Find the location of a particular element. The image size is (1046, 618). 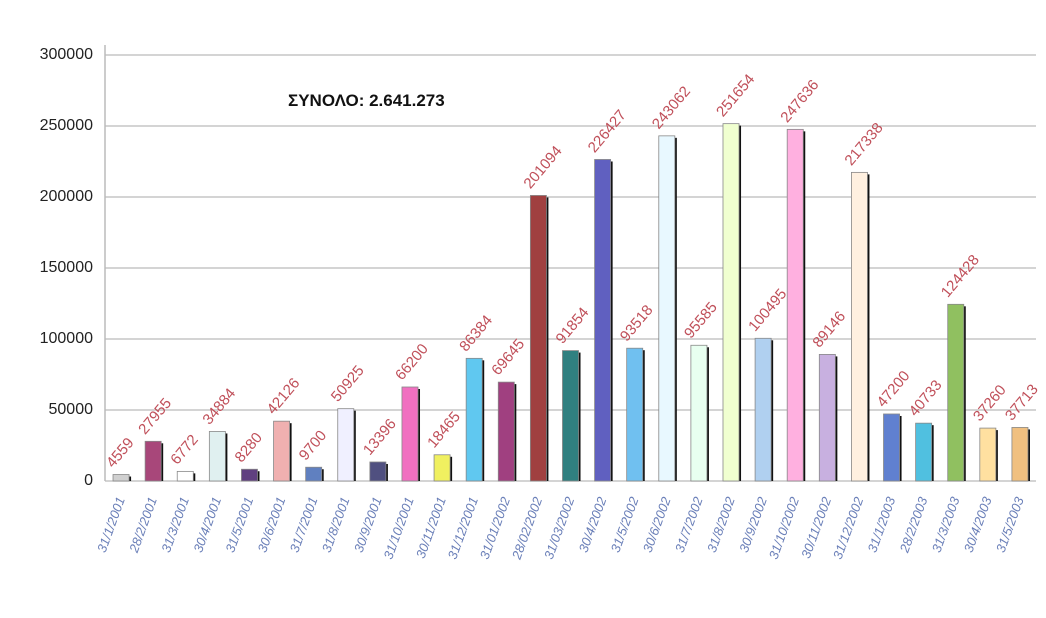

y-tick-label: 100000 is located at coordinates (66, 338).